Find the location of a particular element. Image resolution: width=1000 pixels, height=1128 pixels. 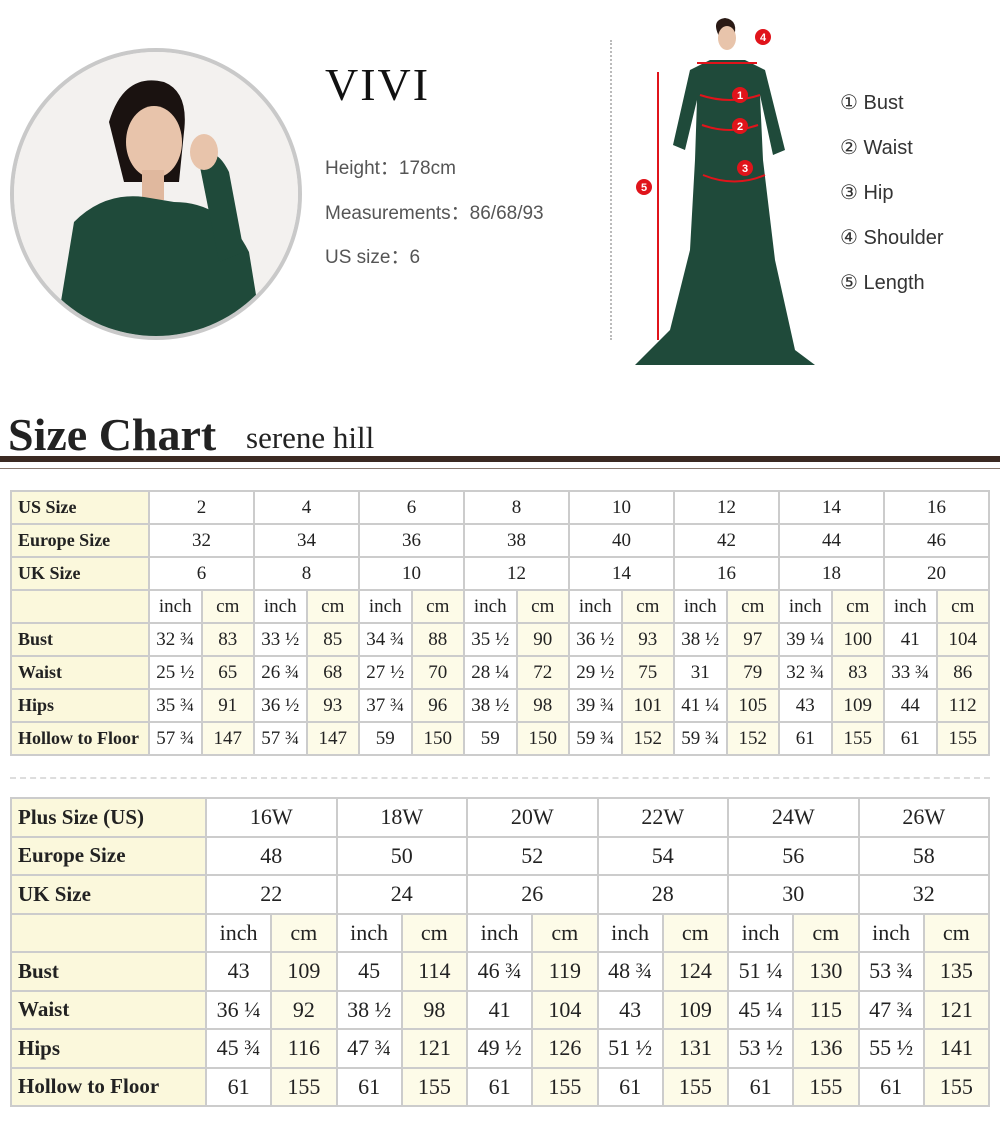

inch-cell: 53 ½ is located at coordinates (760, 1048).